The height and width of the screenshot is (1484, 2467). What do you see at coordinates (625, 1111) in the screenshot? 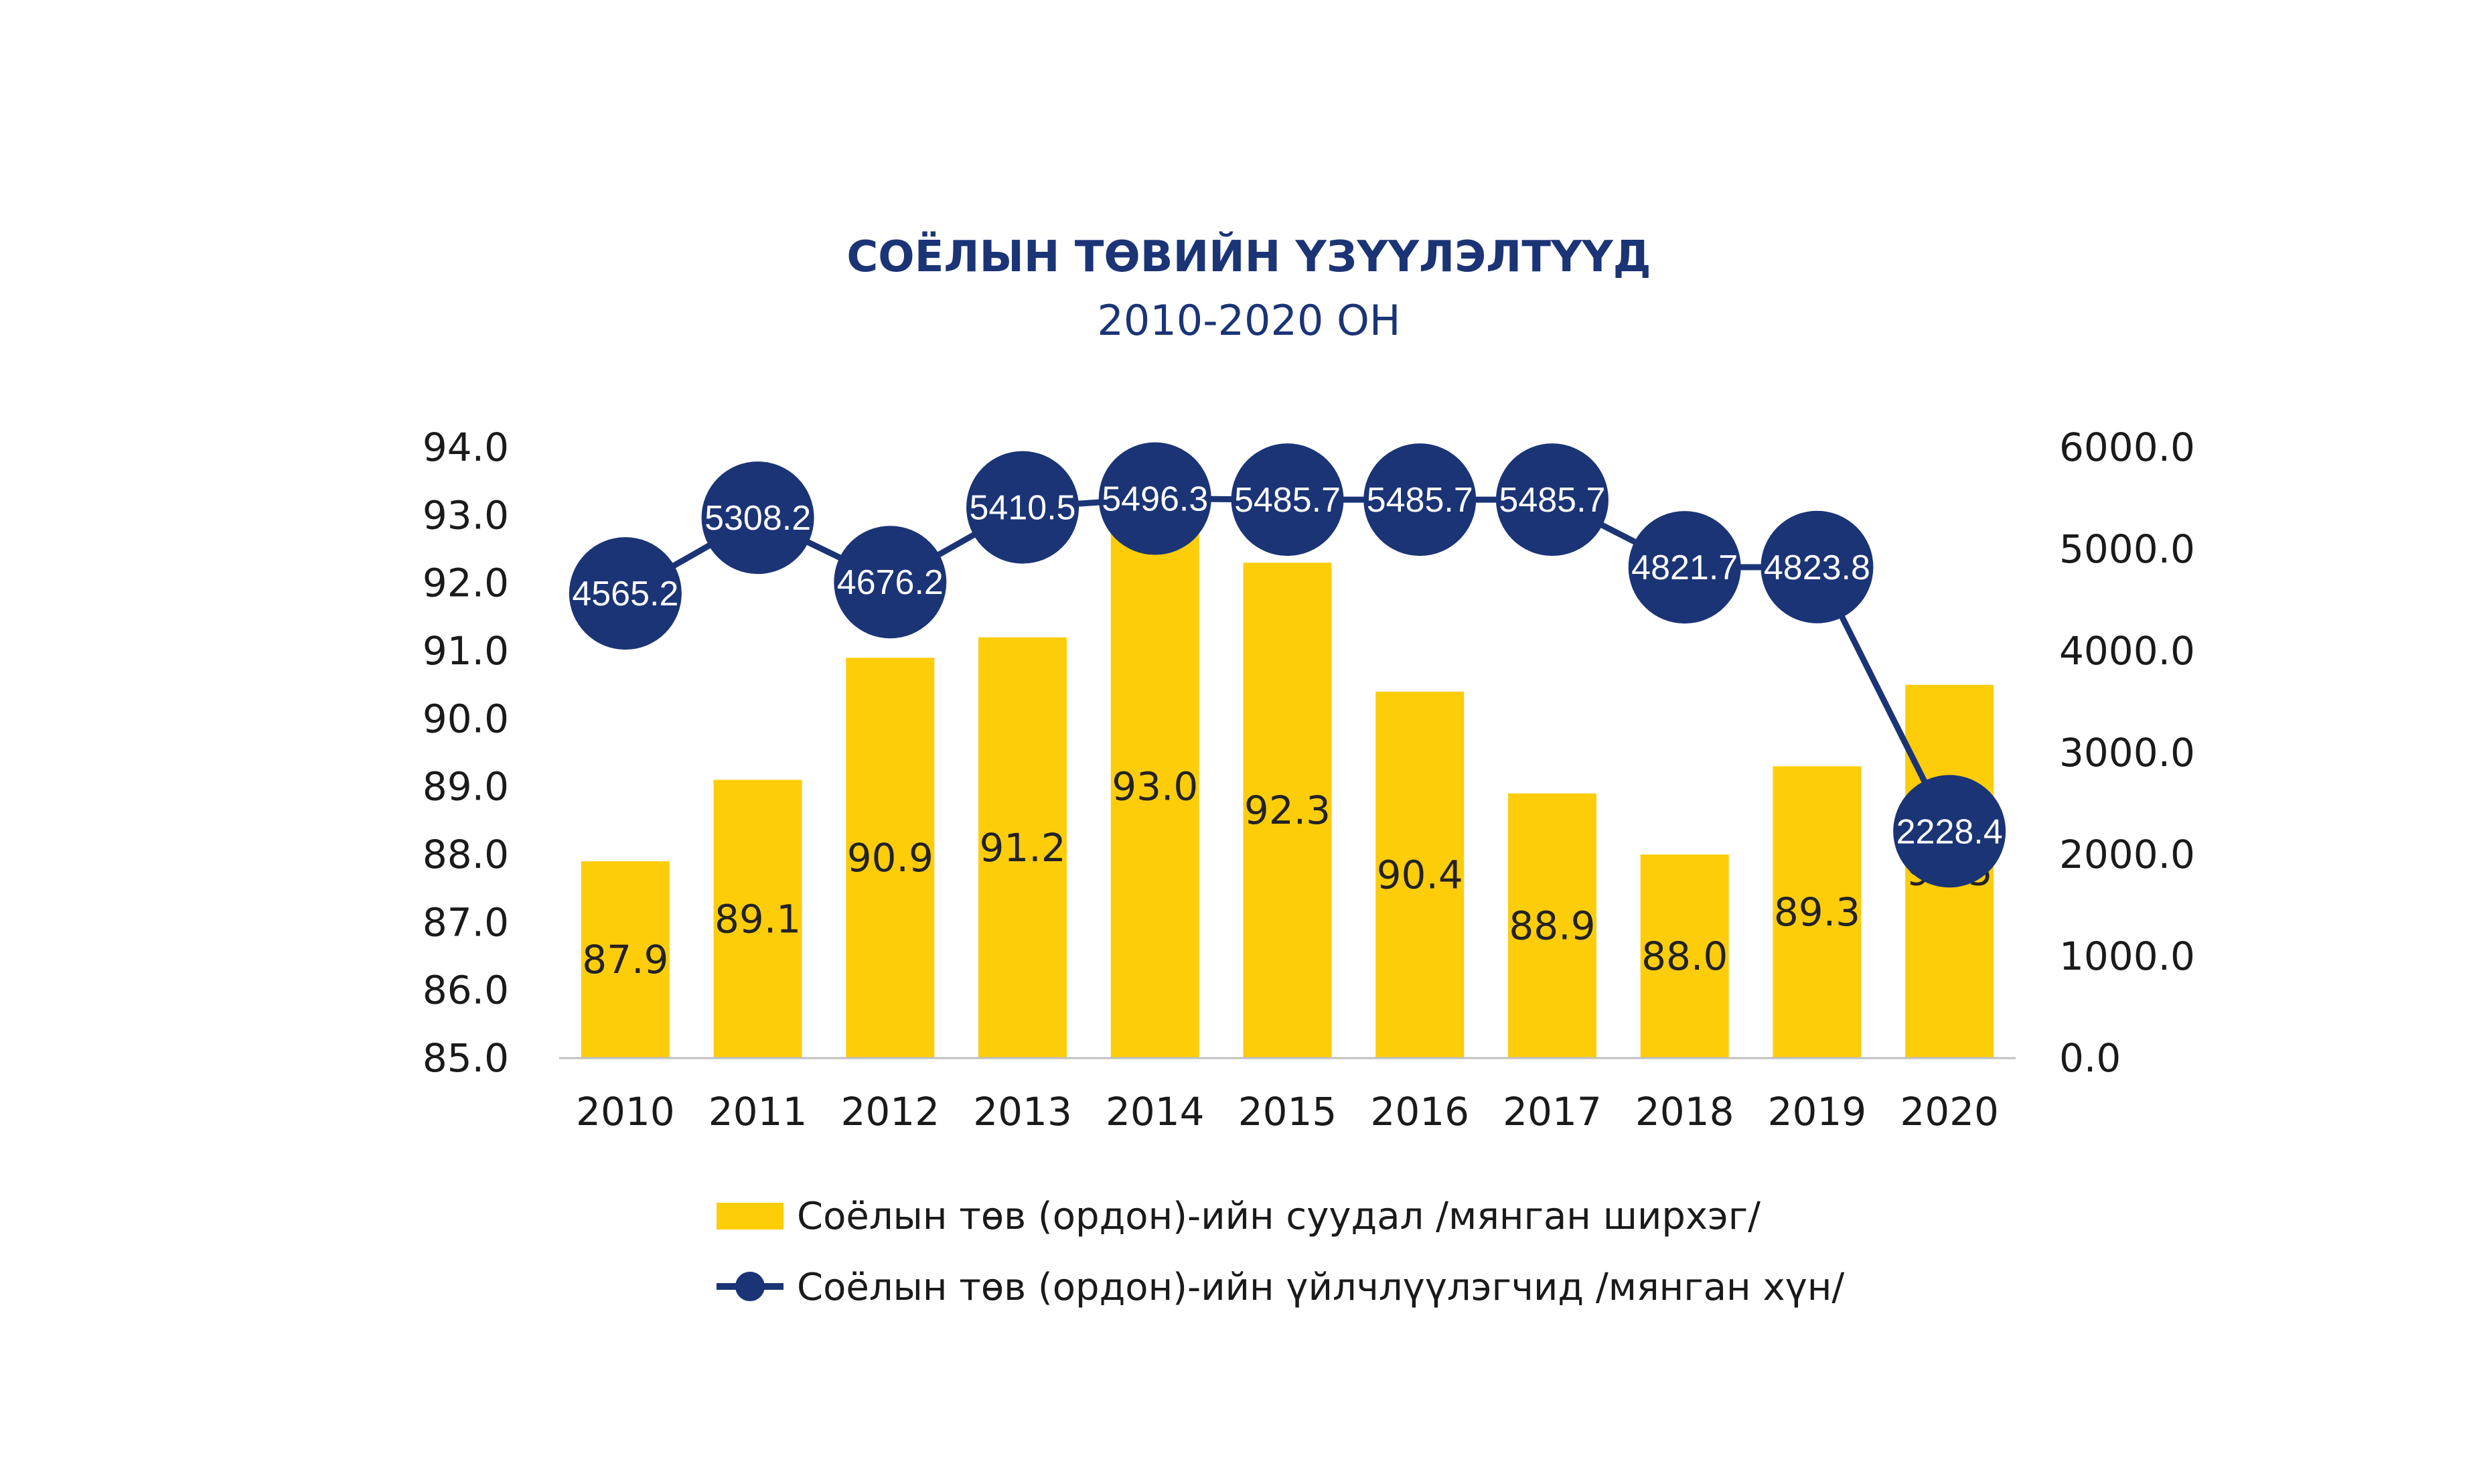
I see `x-axis-tick-label: 2010` at bounding box center [625, 1111].